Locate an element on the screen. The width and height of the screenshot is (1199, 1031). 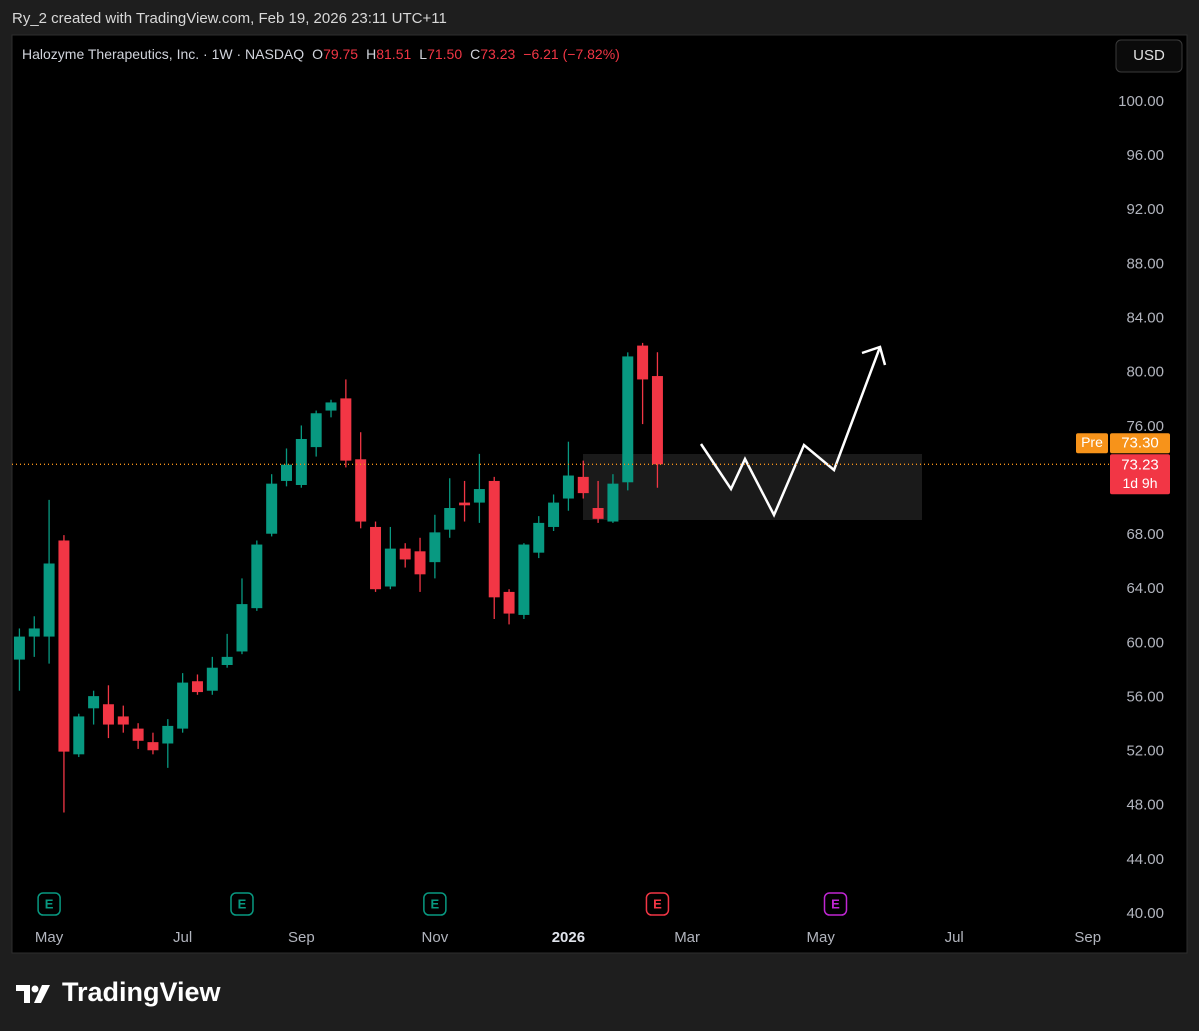
x-tick-label: 2026 is located at coordinates (568, 937).